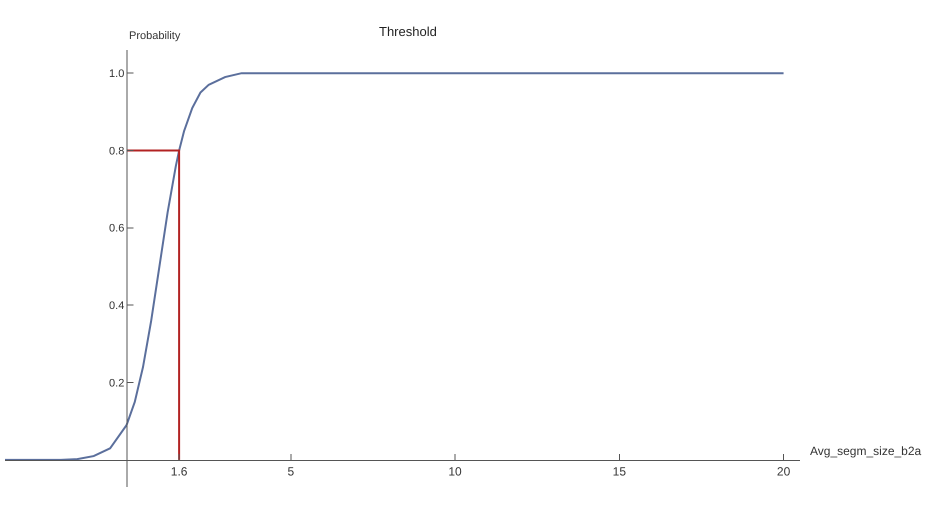 This screenshot has height=515, width=941. What do you see at coordinates (455, 471) in the screenshot?
I see `x-tick-label: 10` at bounding box center [455, 471].